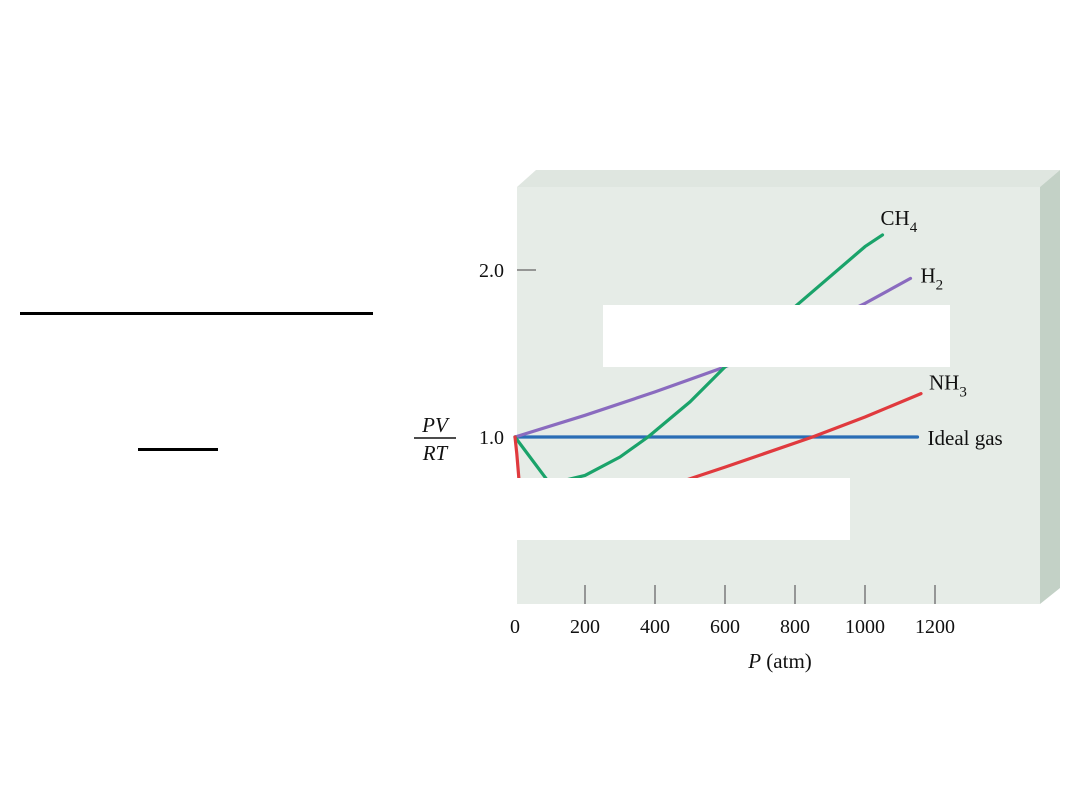 The image size is (1080, 810). What do you see at coordinates (795, 627) in the screenshot?
I see `x-tick-label: 800` at bounding box center [795, 627].